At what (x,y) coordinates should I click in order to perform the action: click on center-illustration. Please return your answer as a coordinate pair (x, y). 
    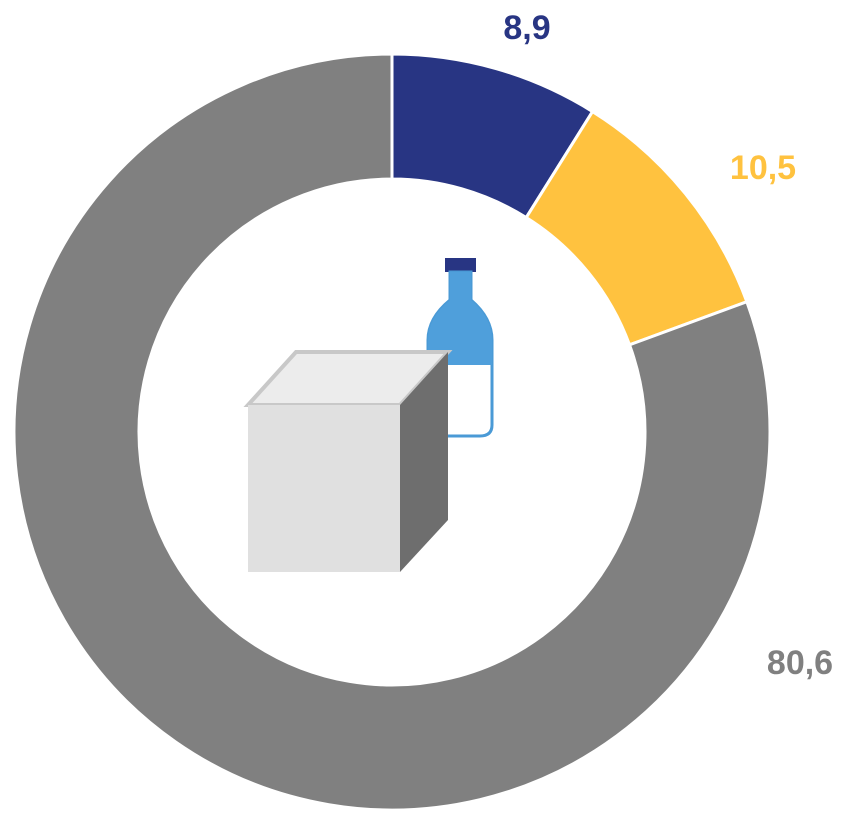
    Looking at the image, I should click on (368, 415).